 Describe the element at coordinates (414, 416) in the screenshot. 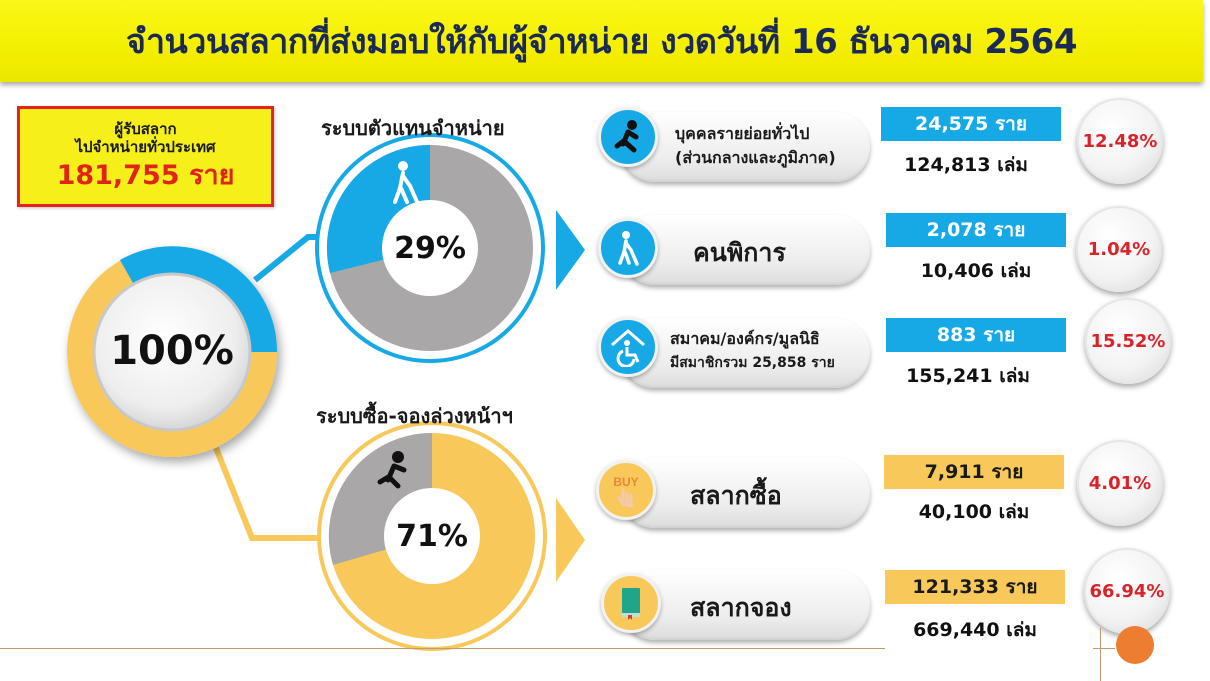

I see `section-title-advance: ระบบซื้อ-จองล่วงหน้าฯ` at that location.